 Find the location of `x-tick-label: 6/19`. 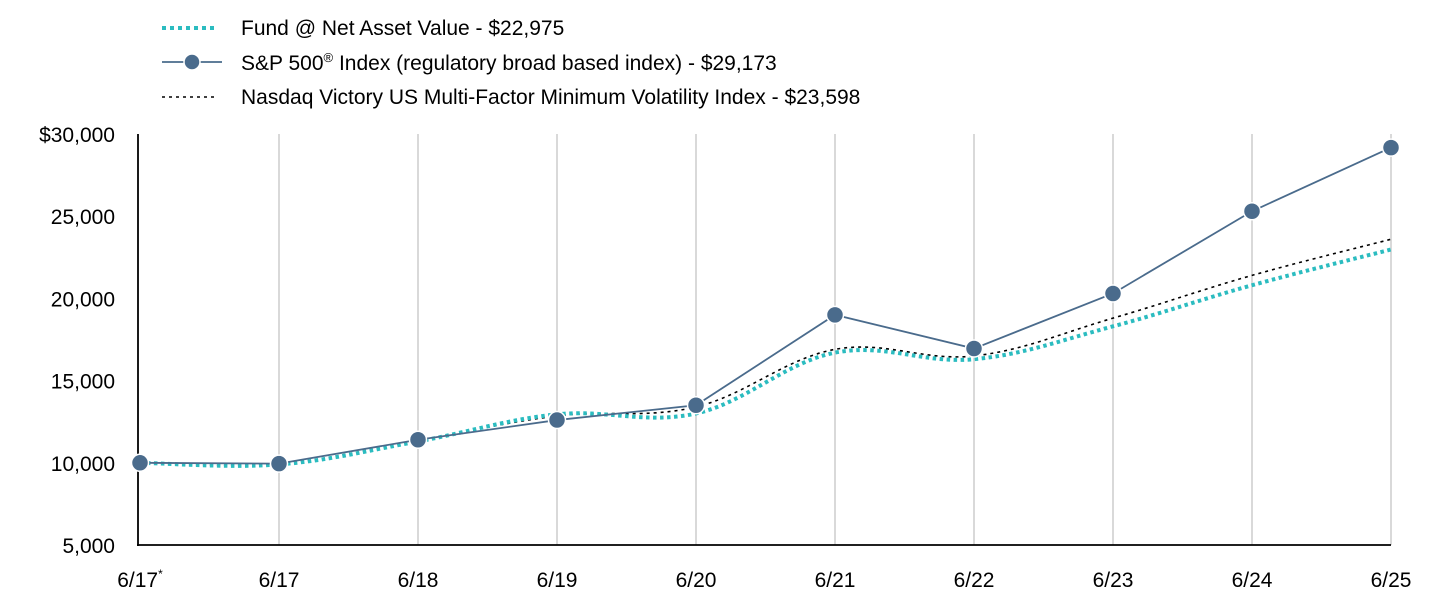

x-tick-label: 6/19 is located at coordinates (557, 580).